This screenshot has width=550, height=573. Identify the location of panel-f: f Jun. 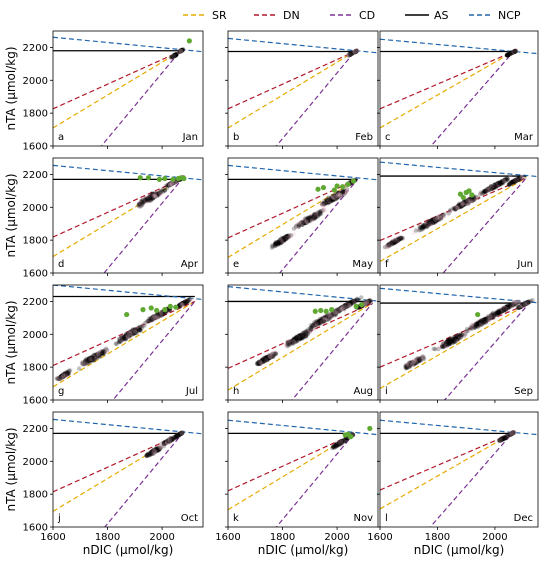
(458, 216).